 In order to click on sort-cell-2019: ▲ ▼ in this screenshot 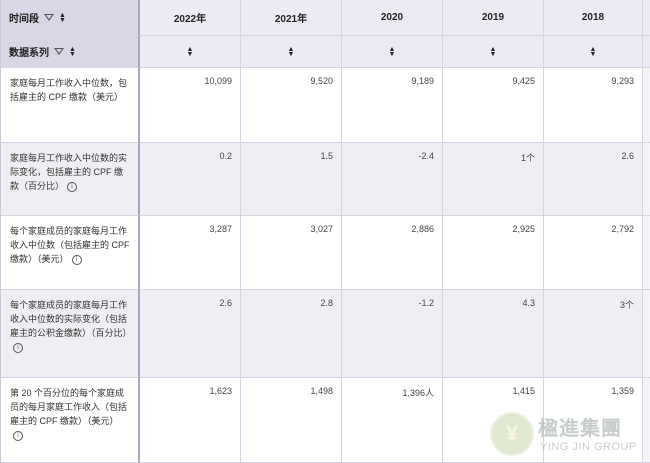, I will do `click(493, 52)`.